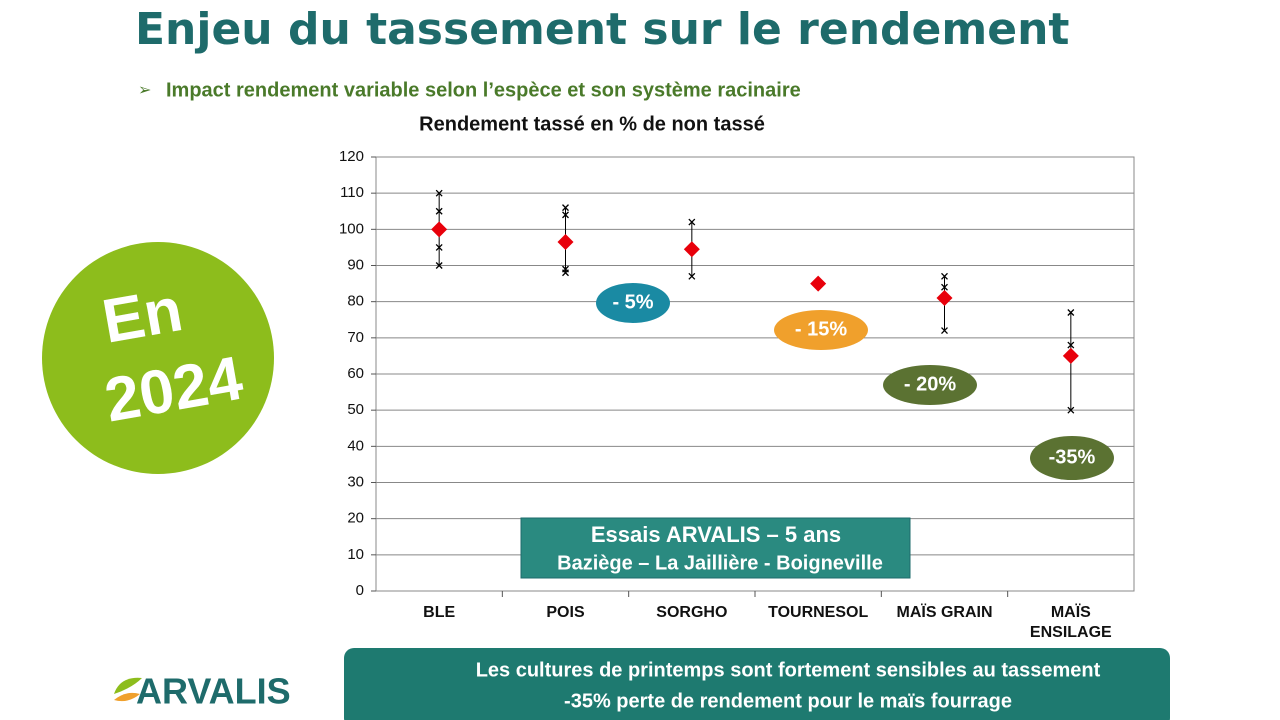 Image resolution: width=1280 pixels, height=720 pixels. I want to click on logo: ARVALIS, so click(213, 691).